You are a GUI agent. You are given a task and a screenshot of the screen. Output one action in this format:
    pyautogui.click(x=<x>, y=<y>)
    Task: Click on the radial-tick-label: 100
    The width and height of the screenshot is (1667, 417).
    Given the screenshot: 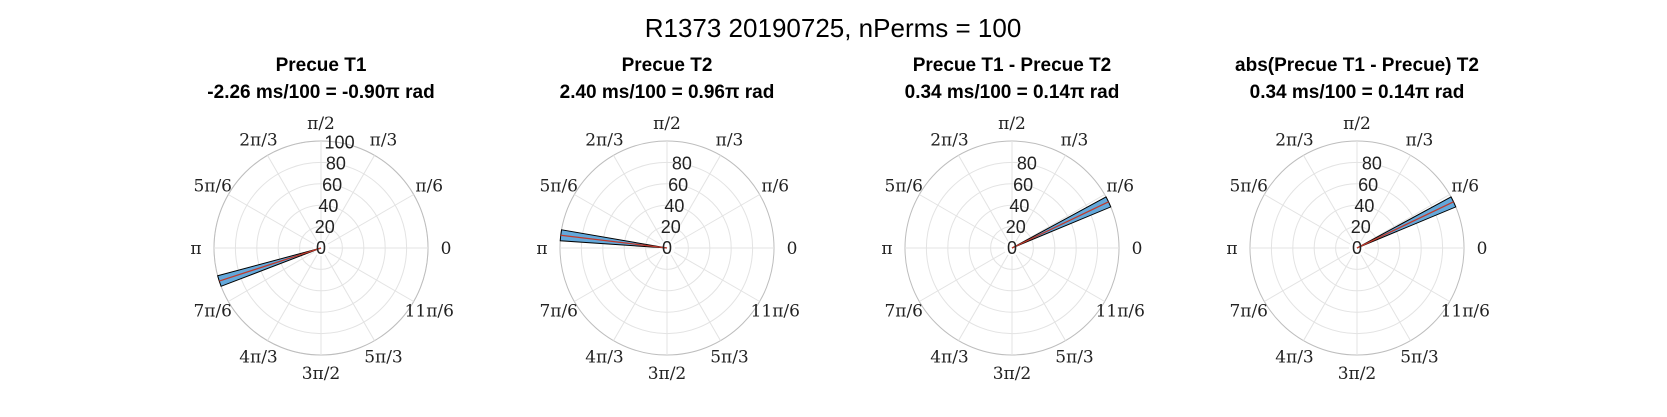 What is the action you would take?
    pyautogui.click(x=340, y=143)
    